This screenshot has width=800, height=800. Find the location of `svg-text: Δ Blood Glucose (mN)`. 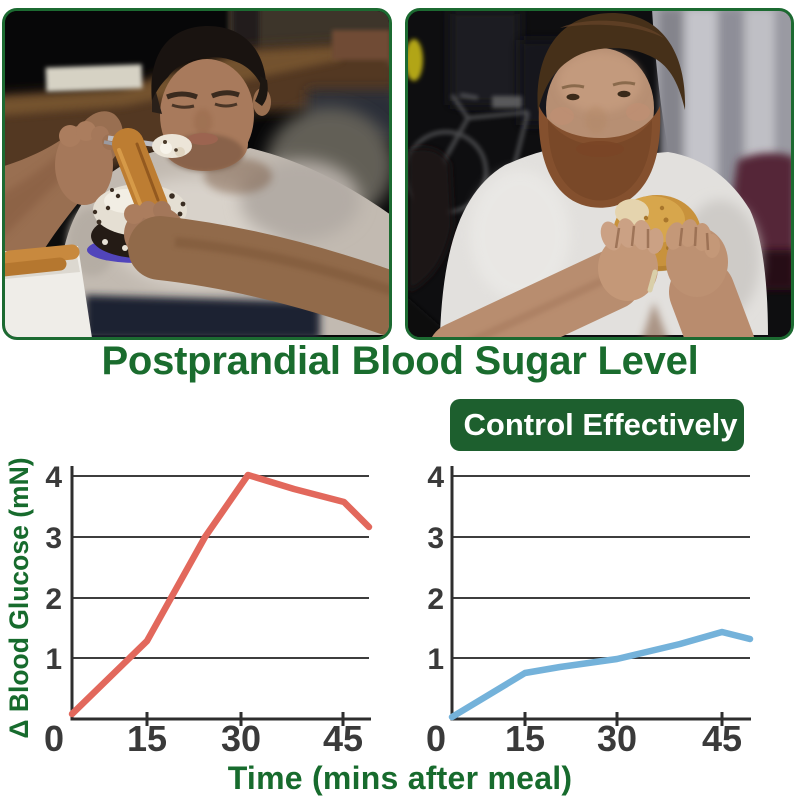

svg-text: Δ Blood Glucose (mN) is located at coordinates (19, 597).